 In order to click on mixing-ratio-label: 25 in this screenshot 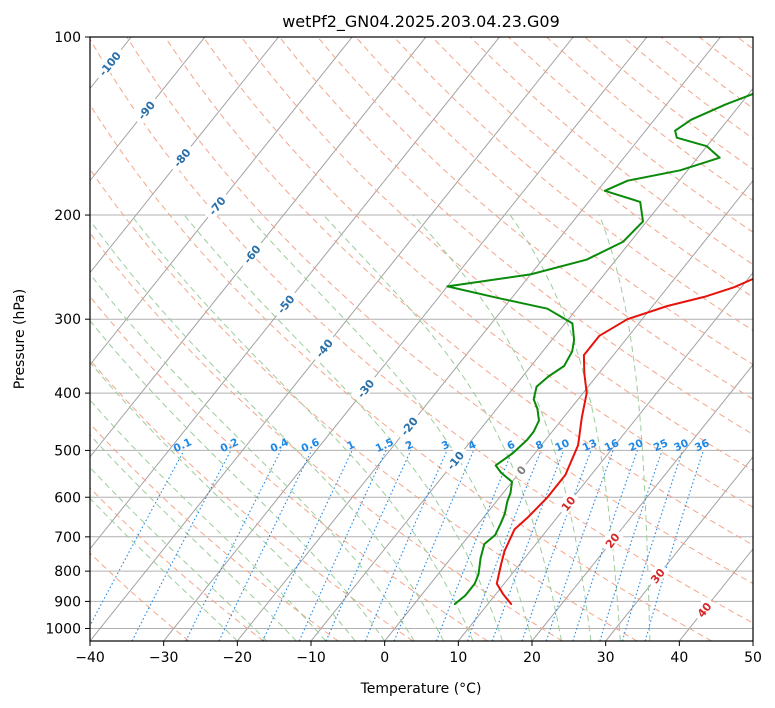, I will do `click(661, 445)`.